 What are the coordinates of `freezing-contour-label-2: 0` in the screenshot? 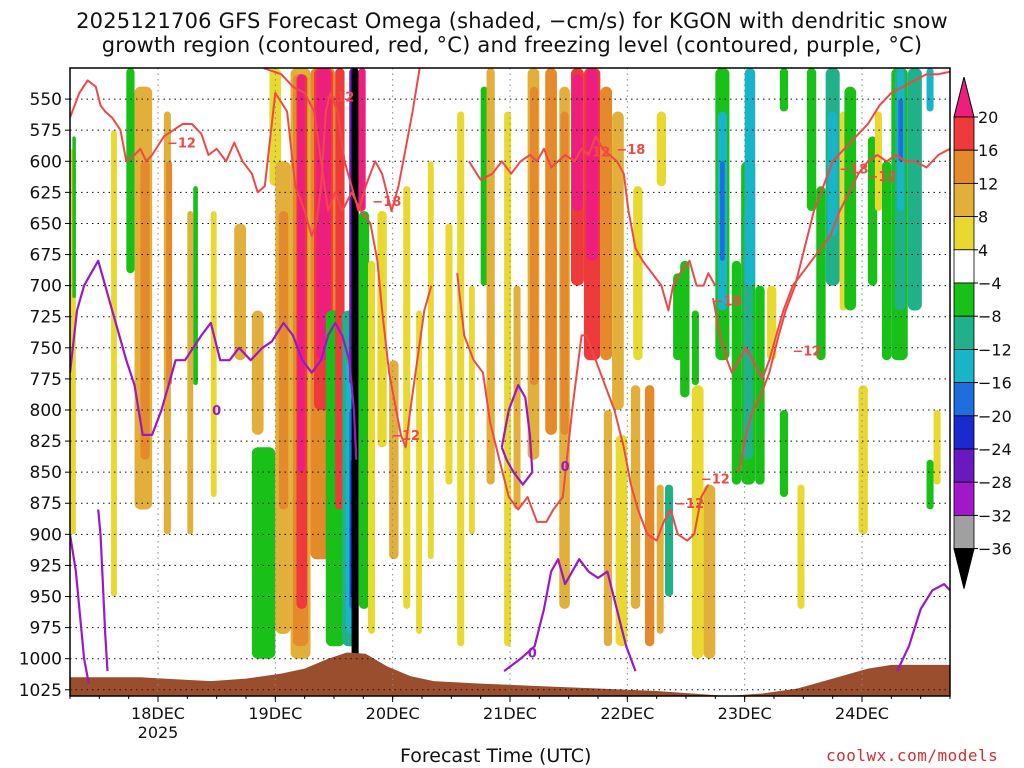 It's located at (532, 653).